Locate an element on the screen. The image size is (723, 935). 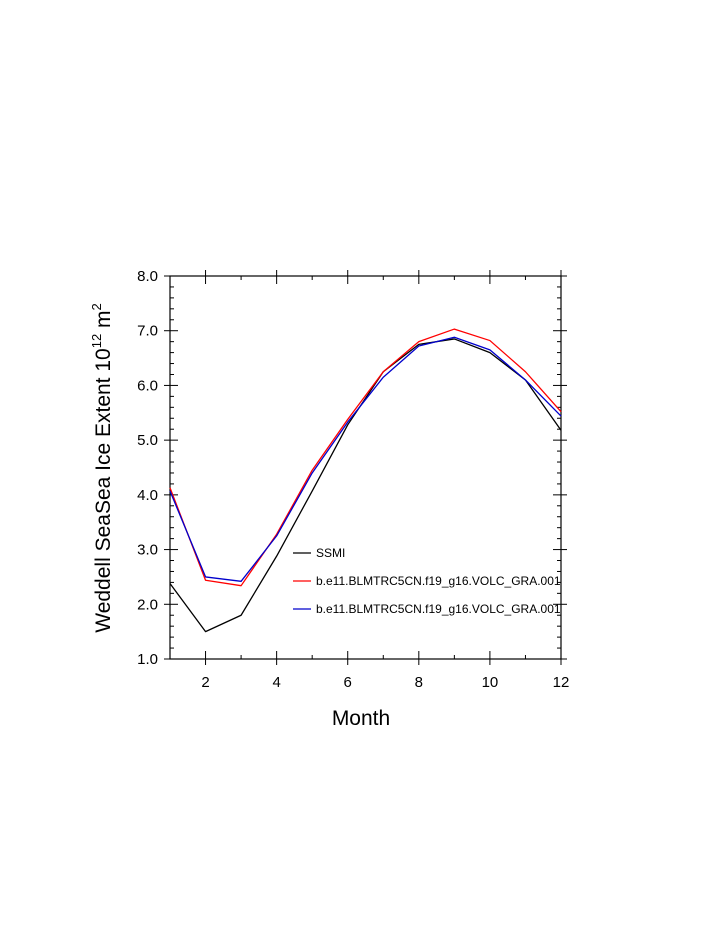
x-tick-label: 10 is located at coordinates (490, 682).